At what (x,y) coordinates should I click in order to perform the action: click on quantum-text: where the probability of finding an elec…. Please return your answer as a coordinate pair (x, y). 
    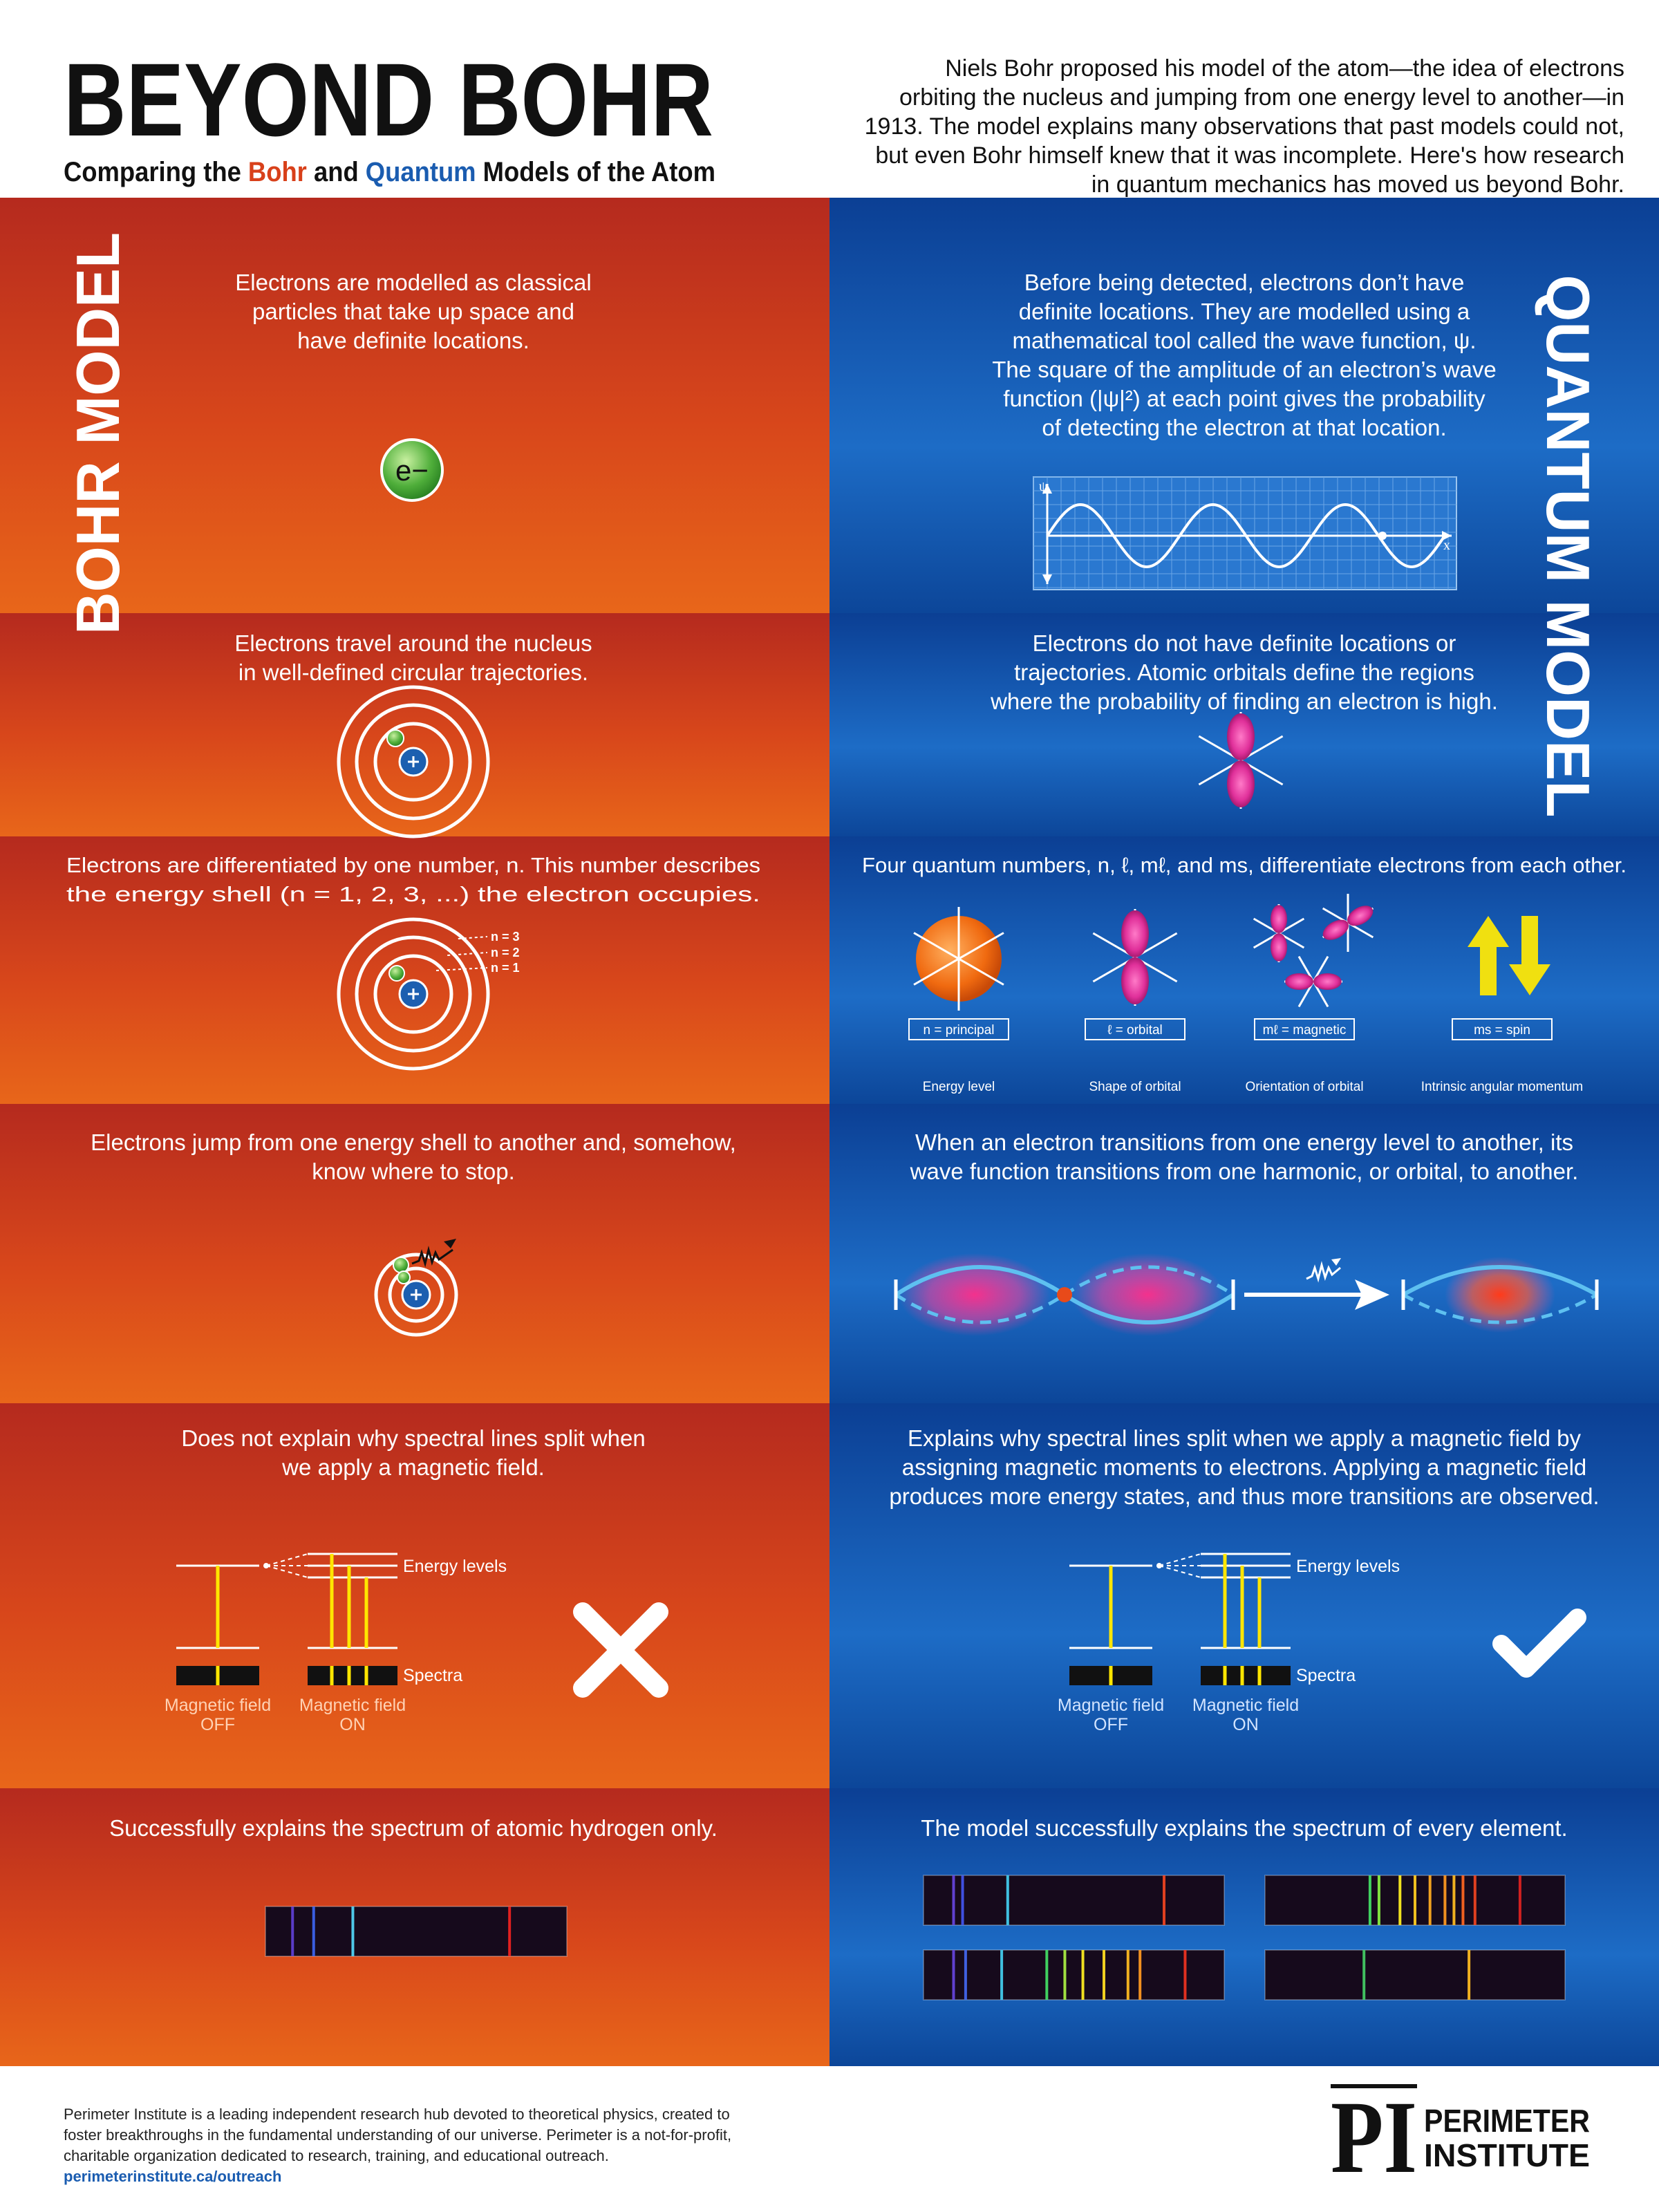
    Looking at the image, I should click on (1244, 701).